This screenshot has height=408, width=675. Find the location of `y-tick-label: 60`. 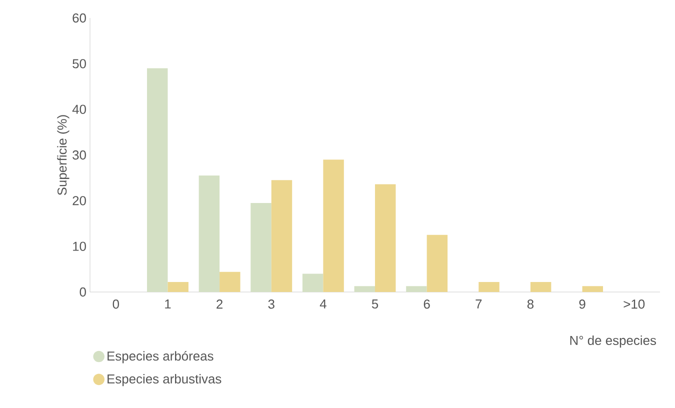

y-tick-label: 60 is located at coordinates (79, 18).